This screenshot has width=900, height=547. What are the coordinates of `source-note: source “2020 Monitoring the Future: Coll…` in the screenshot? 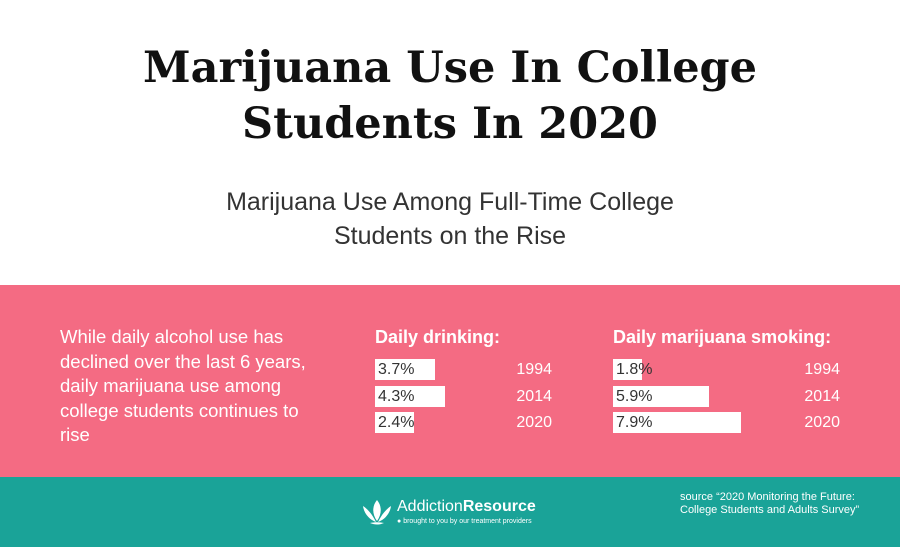 It's located at (770, 503).